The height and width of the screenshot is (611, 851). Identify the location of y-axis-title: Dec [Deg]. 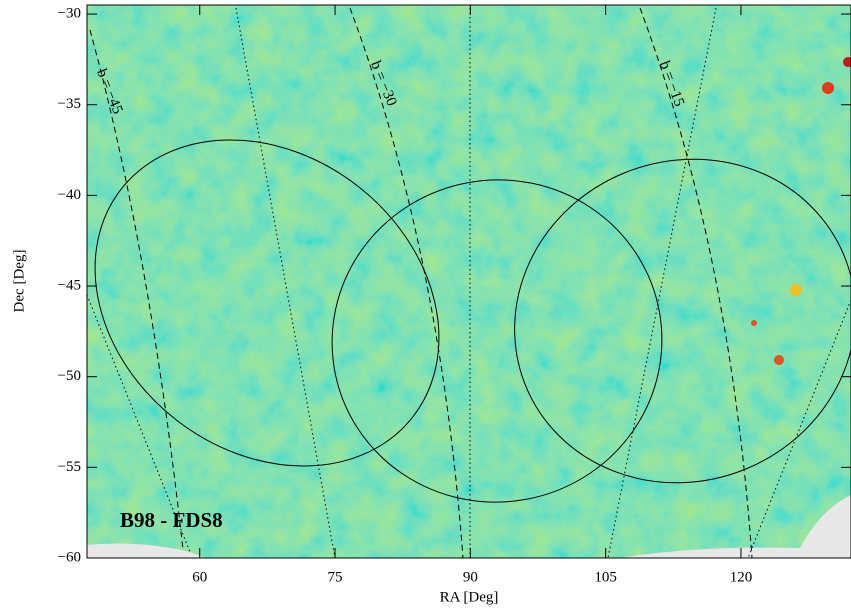
(19, 281).